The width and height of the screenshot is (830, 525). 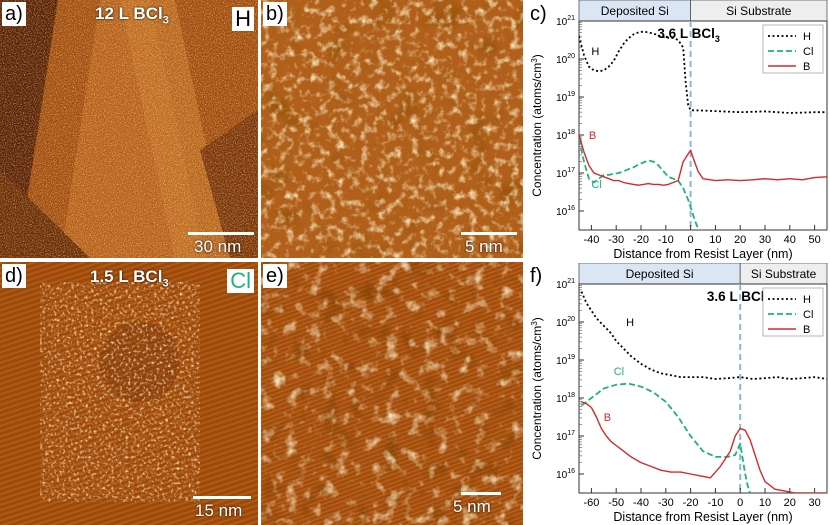 What do you see at coordinates (132, 15) in the screenshot?
I see `dose-label-a: 12 L BCl3` at bounding box center [132, 15].